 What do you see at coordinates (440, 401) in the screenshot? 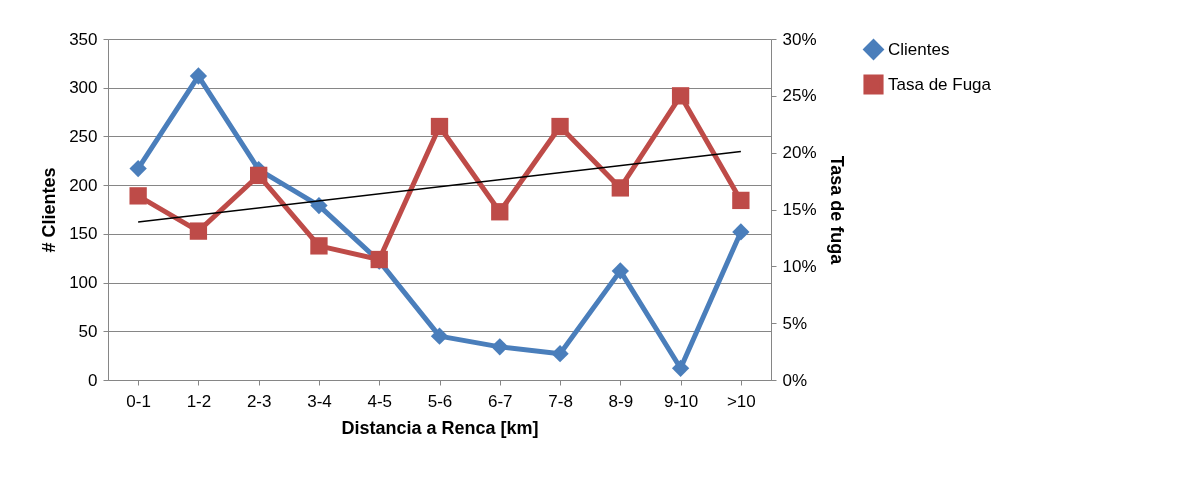
I see `x-tick-label: 5-6` at bounding box center [440, 401].